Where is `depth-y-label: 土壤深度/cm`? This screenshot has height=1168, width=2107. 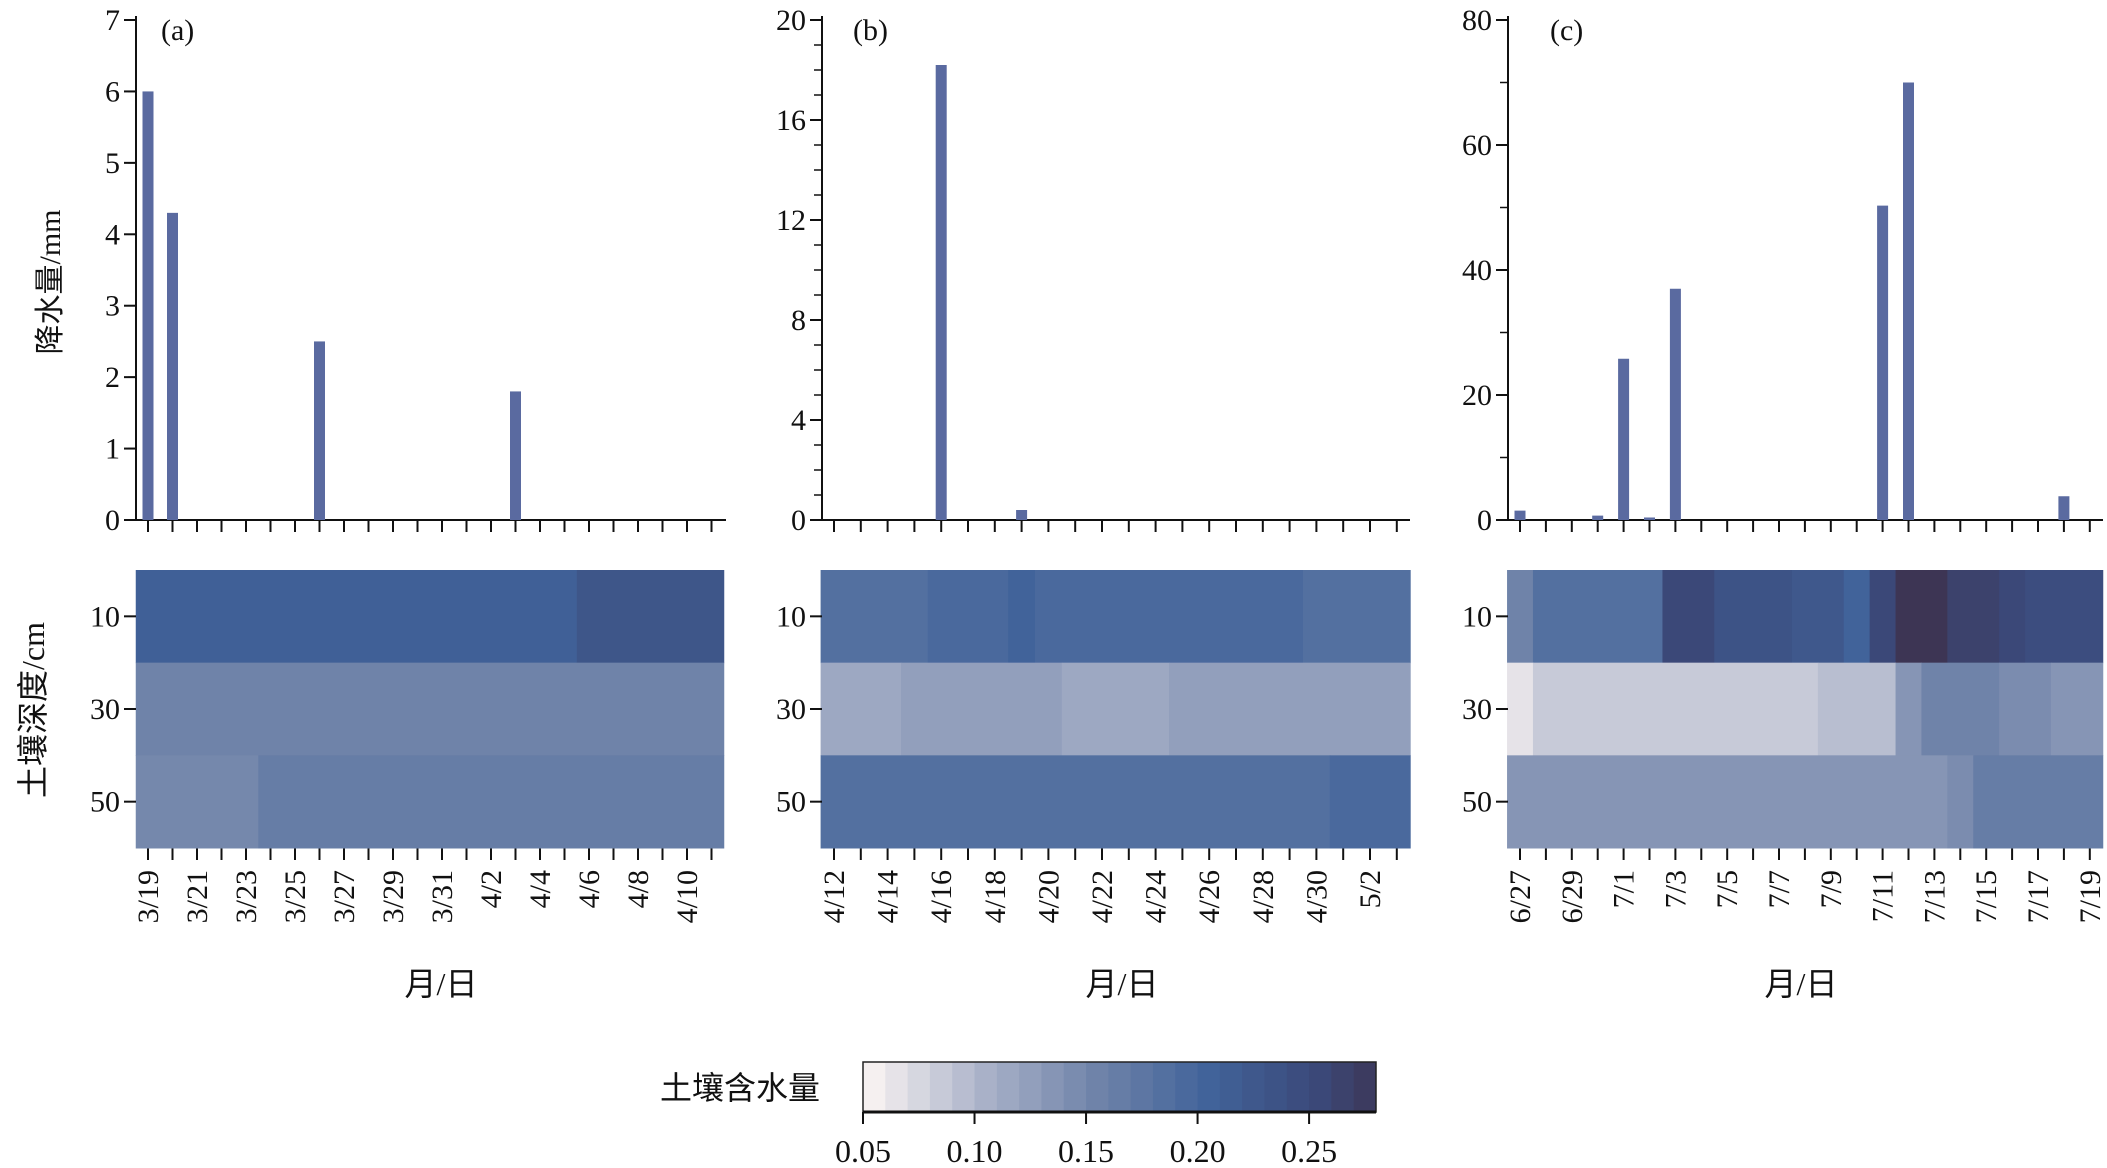
depth-y-label: 土壤深度/cm is located at coordinates (33, 710).